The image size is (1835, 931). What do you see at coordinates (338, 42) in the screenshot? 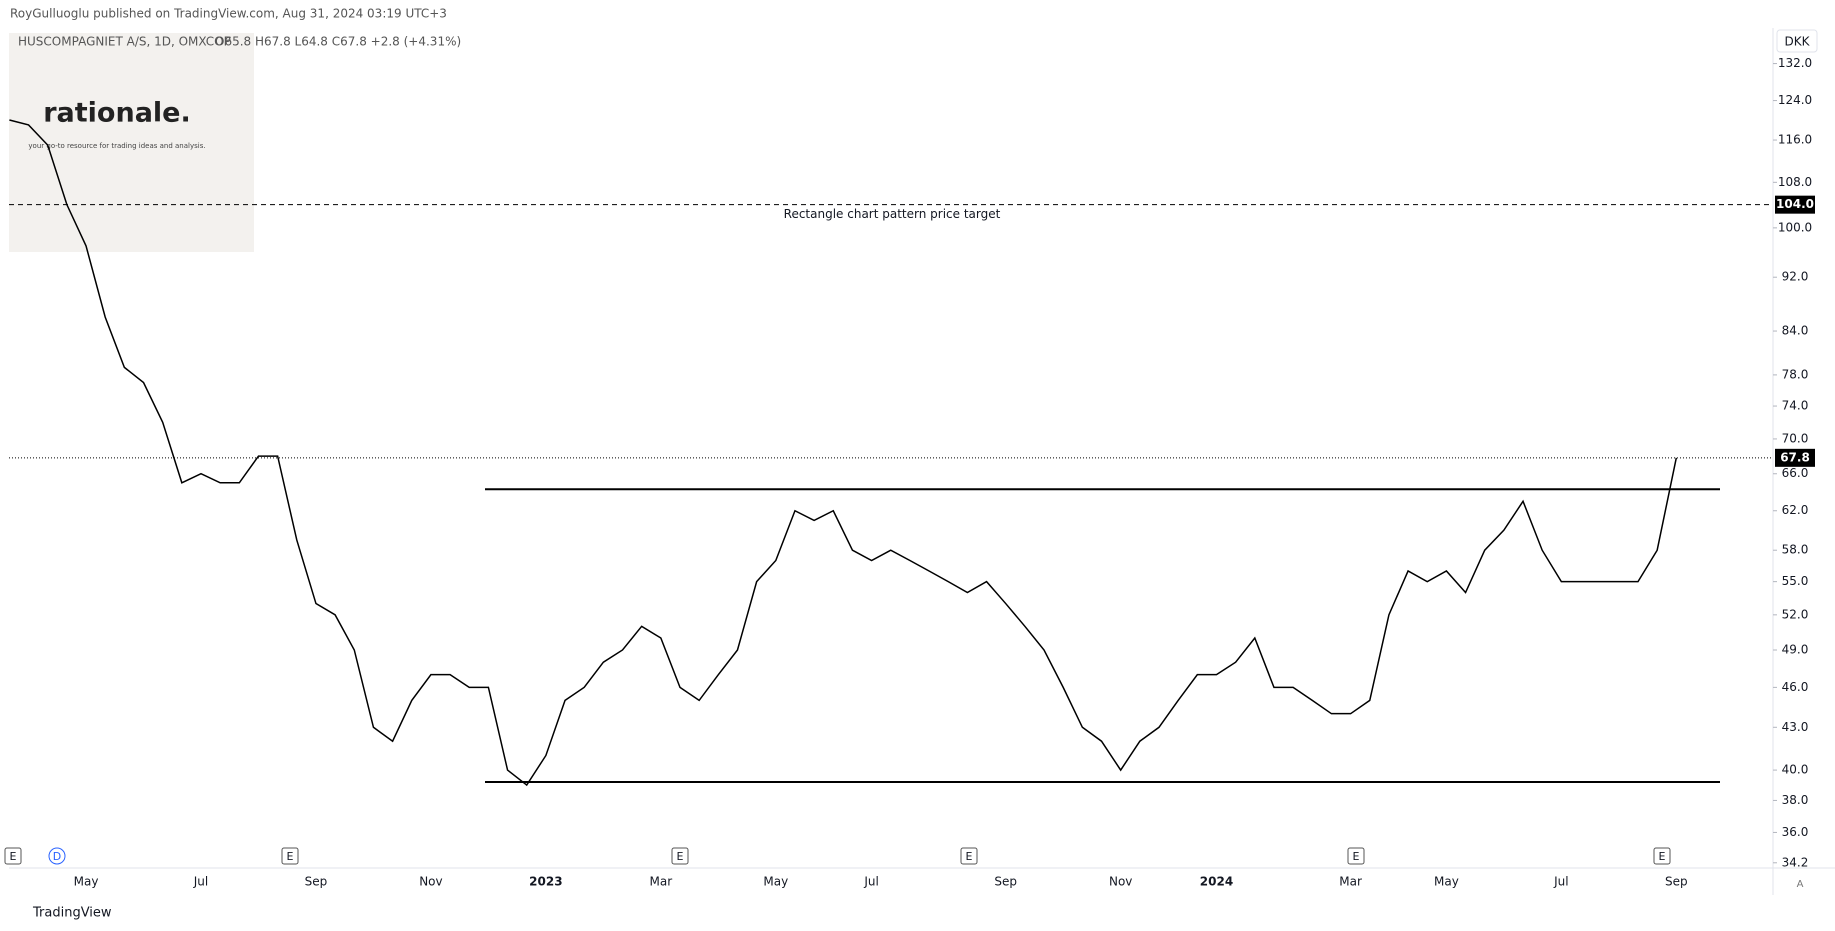
I see `ohlc: O65.8 H67.8 L64.8 C67.8 +2.8 (+4.31%)` at bounding box center [338, 42].